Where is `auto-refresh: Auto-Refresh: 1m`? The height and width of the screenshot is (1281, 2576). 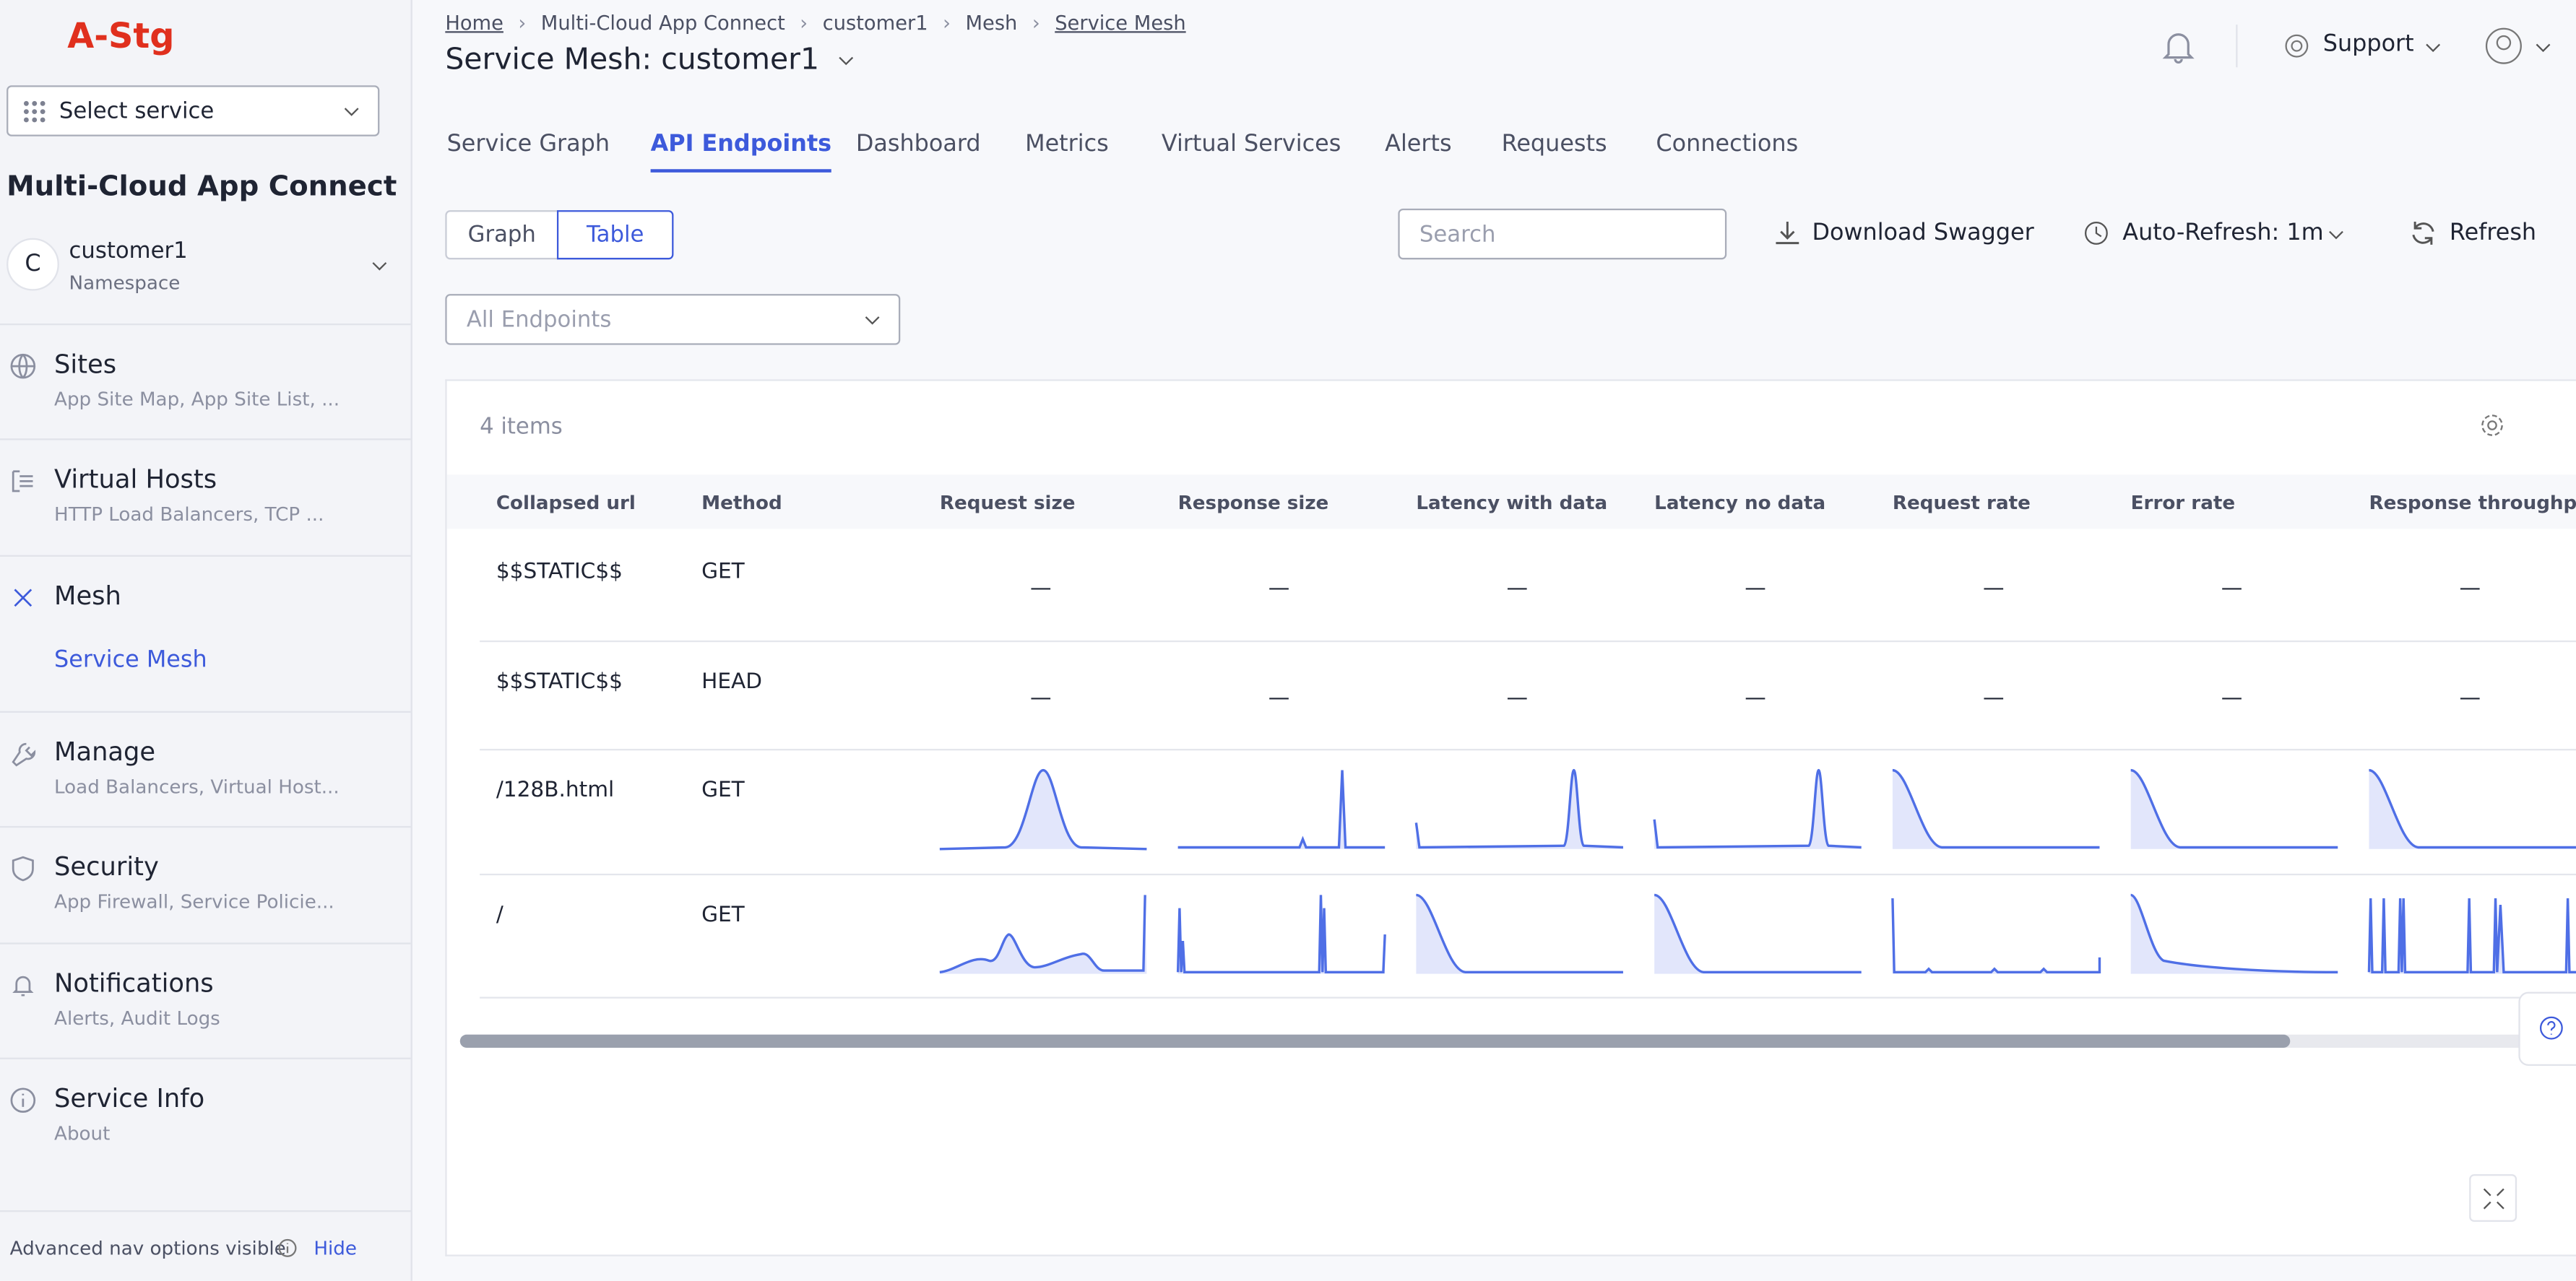
auto-refresh: Auto-Refresh: 1m is located at coordinates (2222, 233).